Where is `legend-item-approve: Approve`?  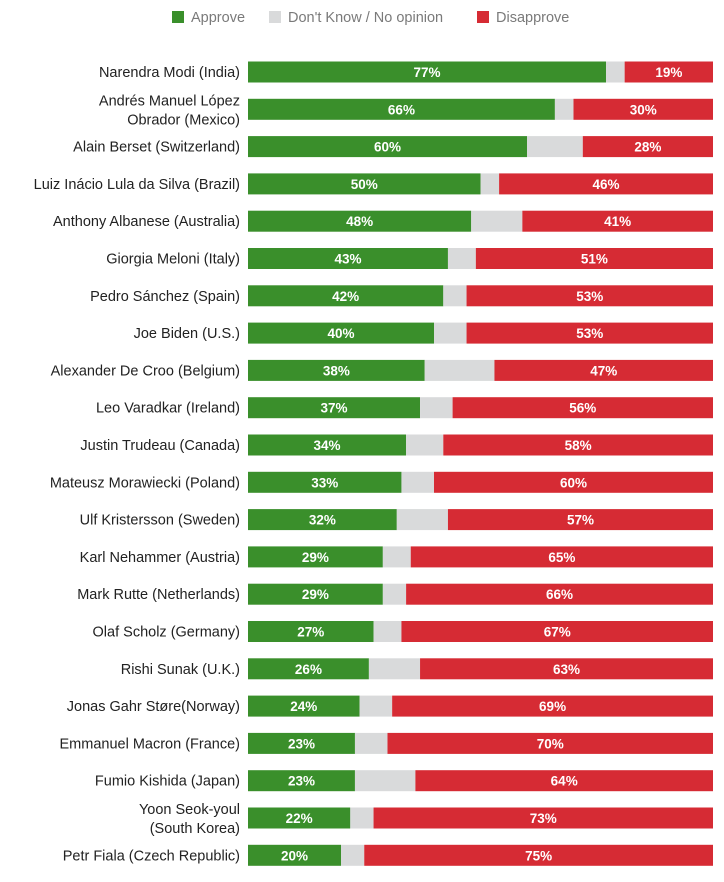 legend-item-approve: Approve is located at coordinates (208, 18).